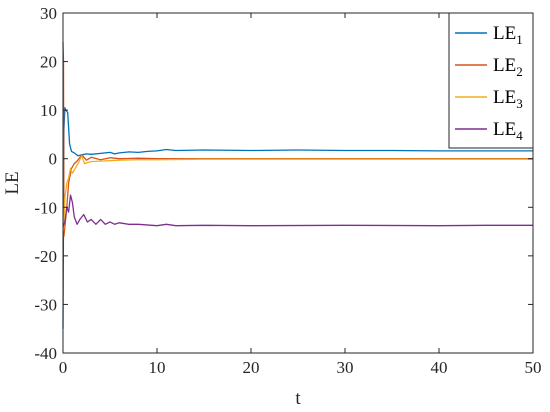 The height and width of the screenshot is (412, 550). What do you see at coordinates (45, 353) in the screenshot?
I see `y-tick-label: -40` at bounding box center [45, 353].